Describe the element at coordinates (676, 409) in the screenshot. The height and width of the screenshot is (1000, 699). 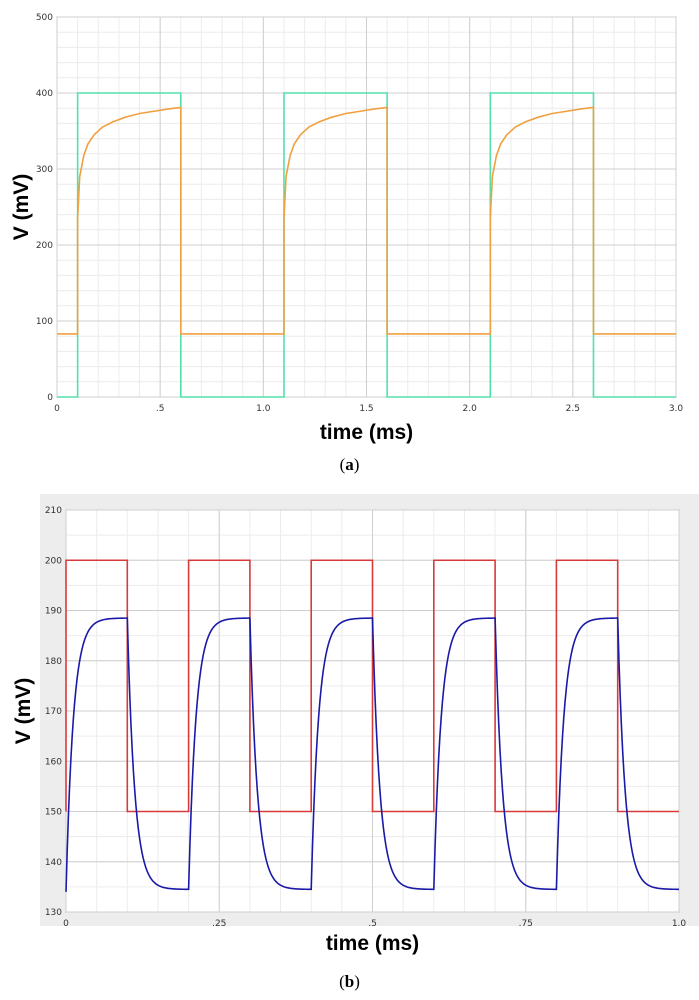
I see `x-tick-label: 3.0` at that location.